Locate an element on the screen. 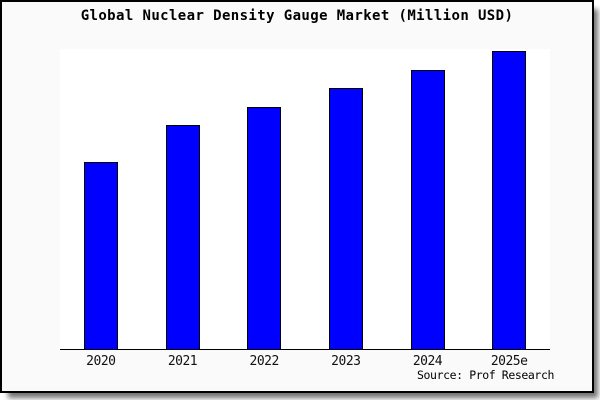  x-tick-label-2020: 2020 is located at coordinates (101, 361).